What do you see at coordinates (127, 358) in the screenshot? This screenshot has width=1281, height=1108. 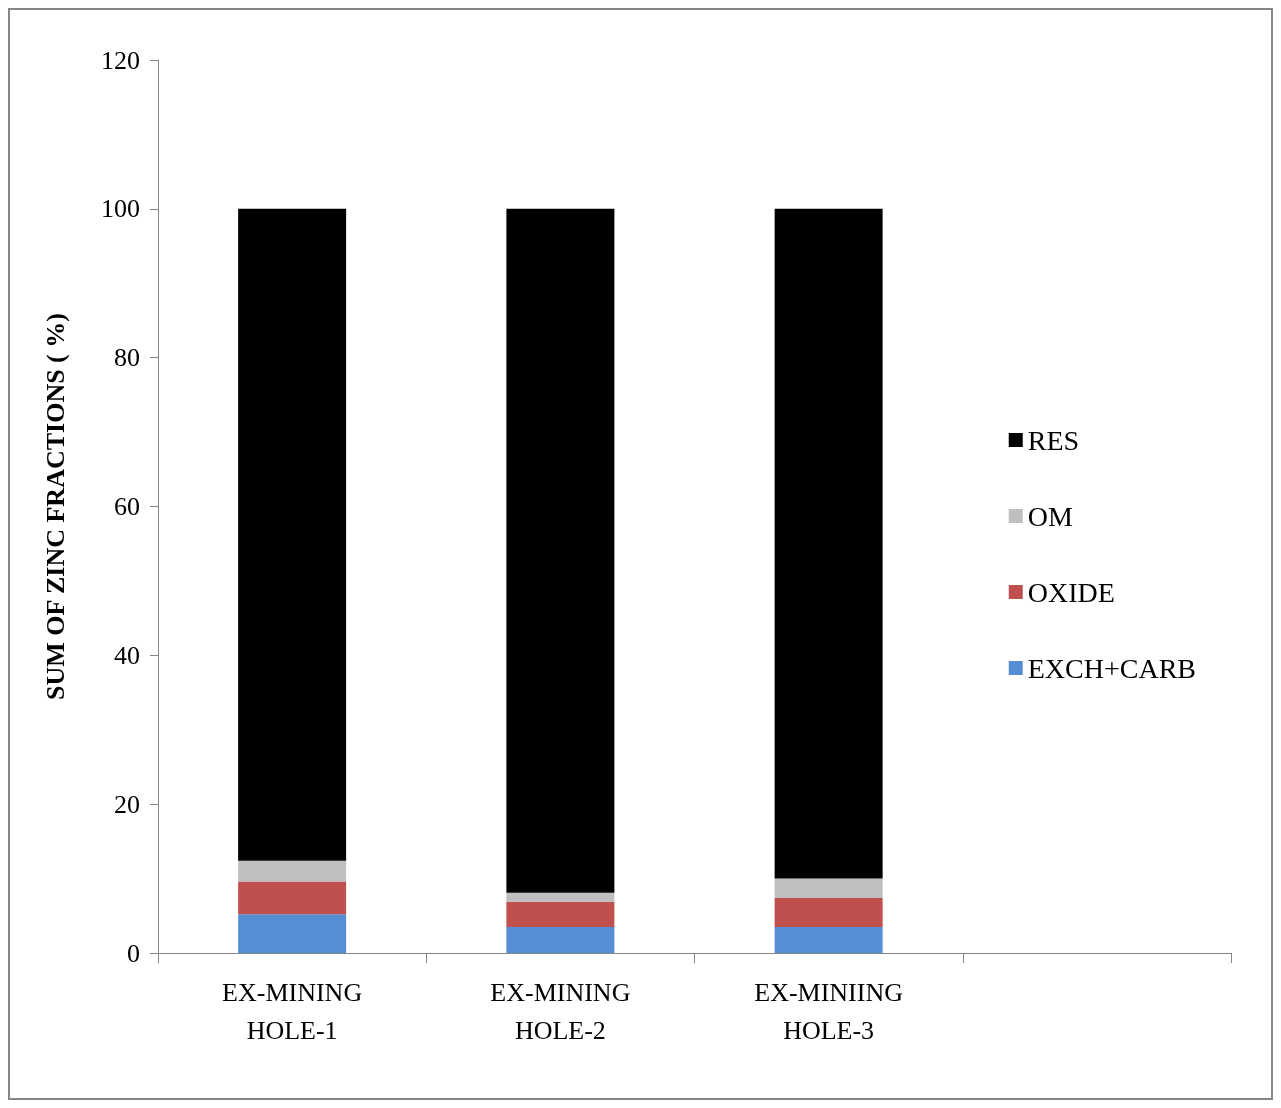 I see `y-tick-label: 80` at bounding box center [127, 358].